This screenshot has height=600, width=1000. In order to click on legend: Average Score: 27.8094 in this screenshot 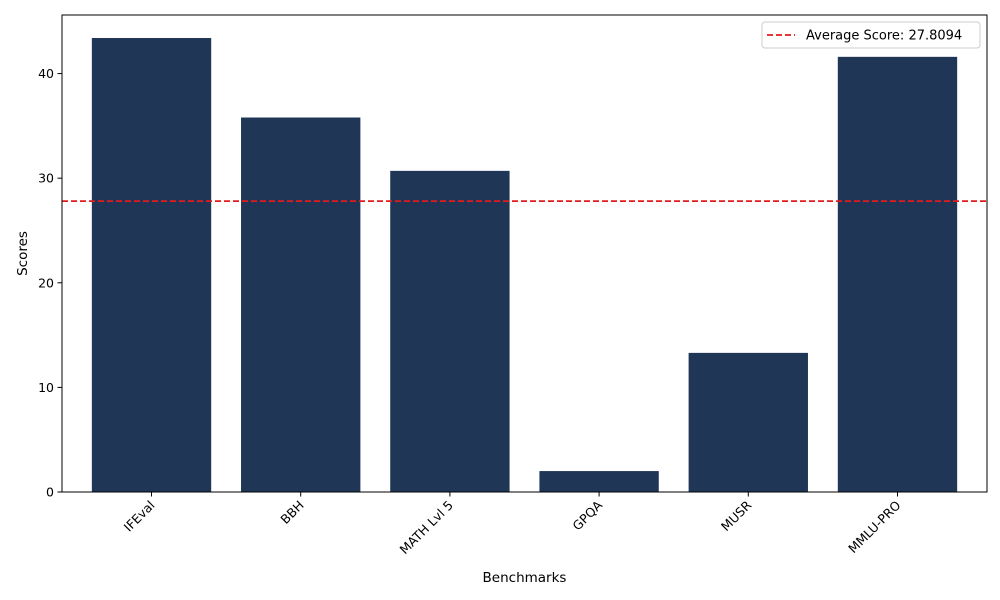, I will do `click(871, 35)`.